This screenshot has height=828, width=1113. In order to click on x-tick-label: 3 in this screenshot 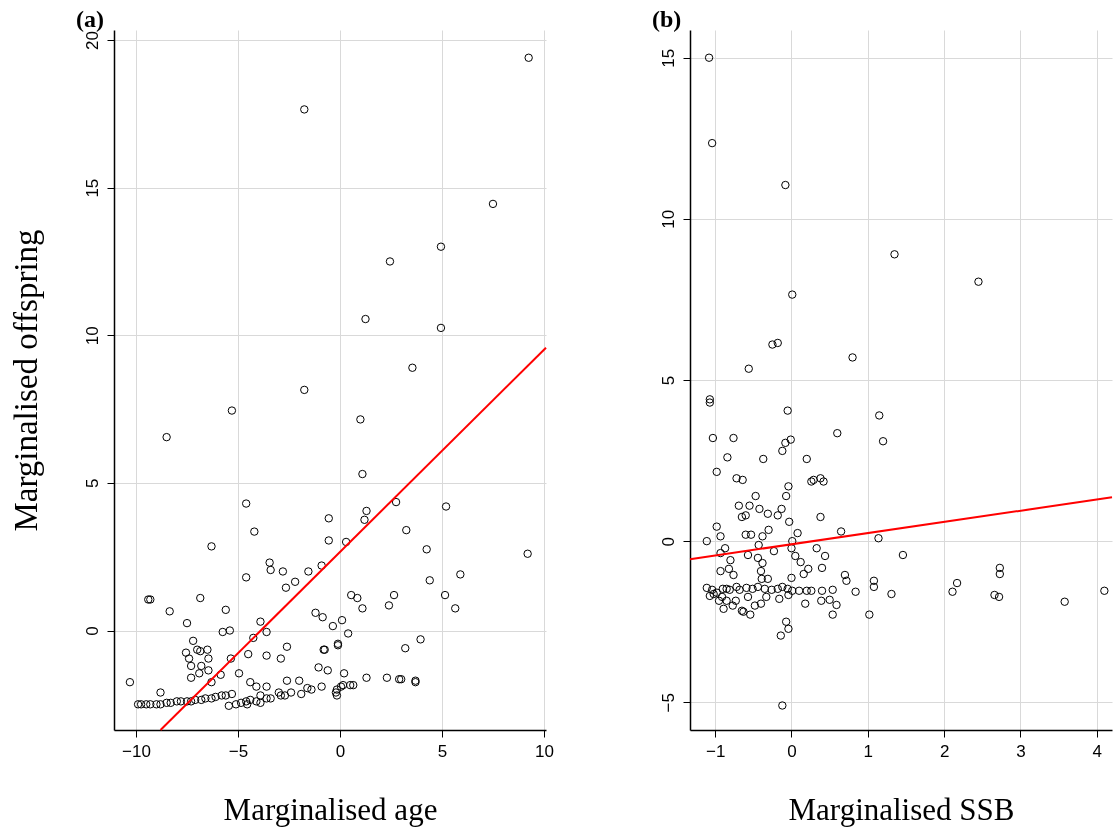, I will do `click(1021, 751)`.